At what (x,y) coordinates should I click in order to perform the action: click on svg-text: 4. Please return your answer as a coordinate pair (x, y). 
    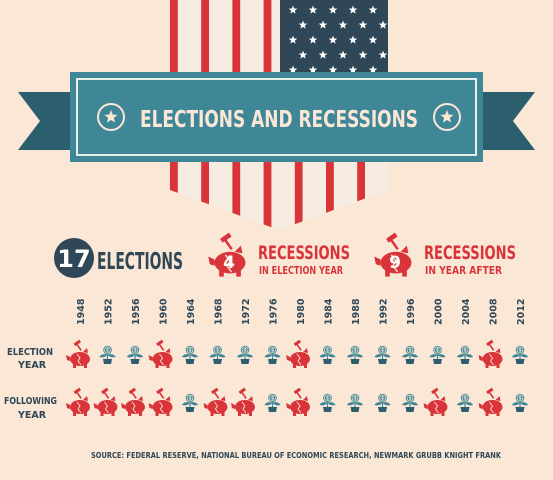
    Looking at the image, I should click on (229, 263).